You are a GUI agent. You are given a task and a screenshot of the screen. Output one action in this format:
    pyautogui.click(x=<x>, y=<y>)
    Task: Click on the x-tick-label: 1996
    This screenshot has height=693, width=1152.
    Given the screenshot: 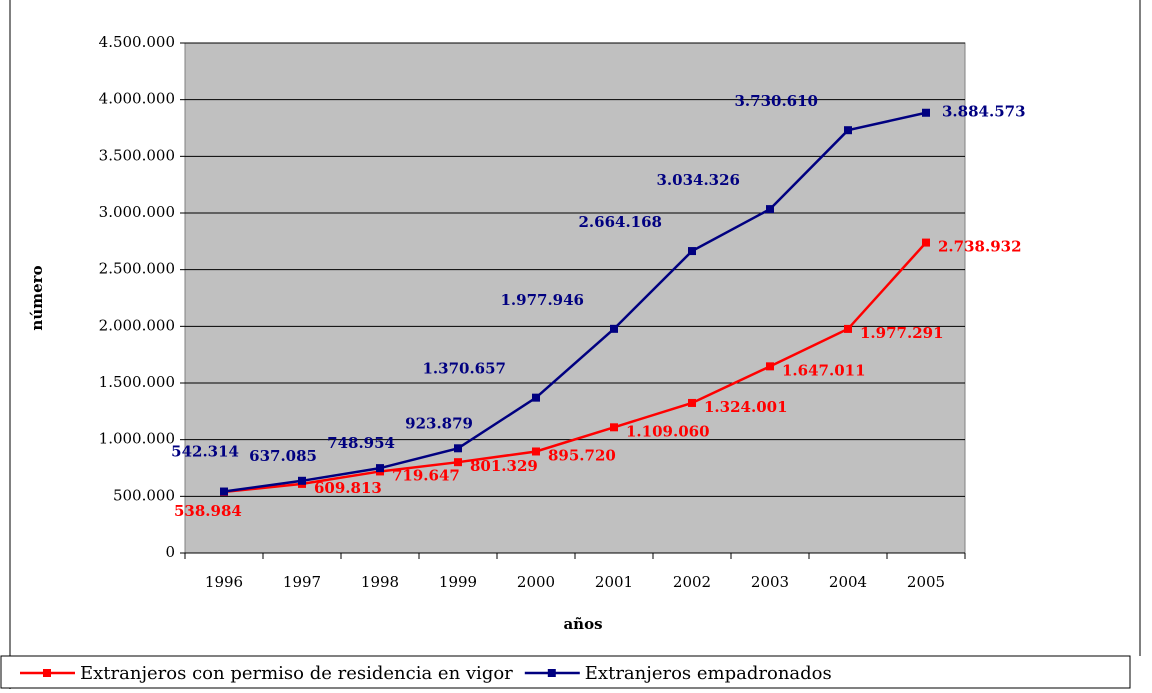 What is the action you would take?
    pyautogui.click(x=224, y=582)
    